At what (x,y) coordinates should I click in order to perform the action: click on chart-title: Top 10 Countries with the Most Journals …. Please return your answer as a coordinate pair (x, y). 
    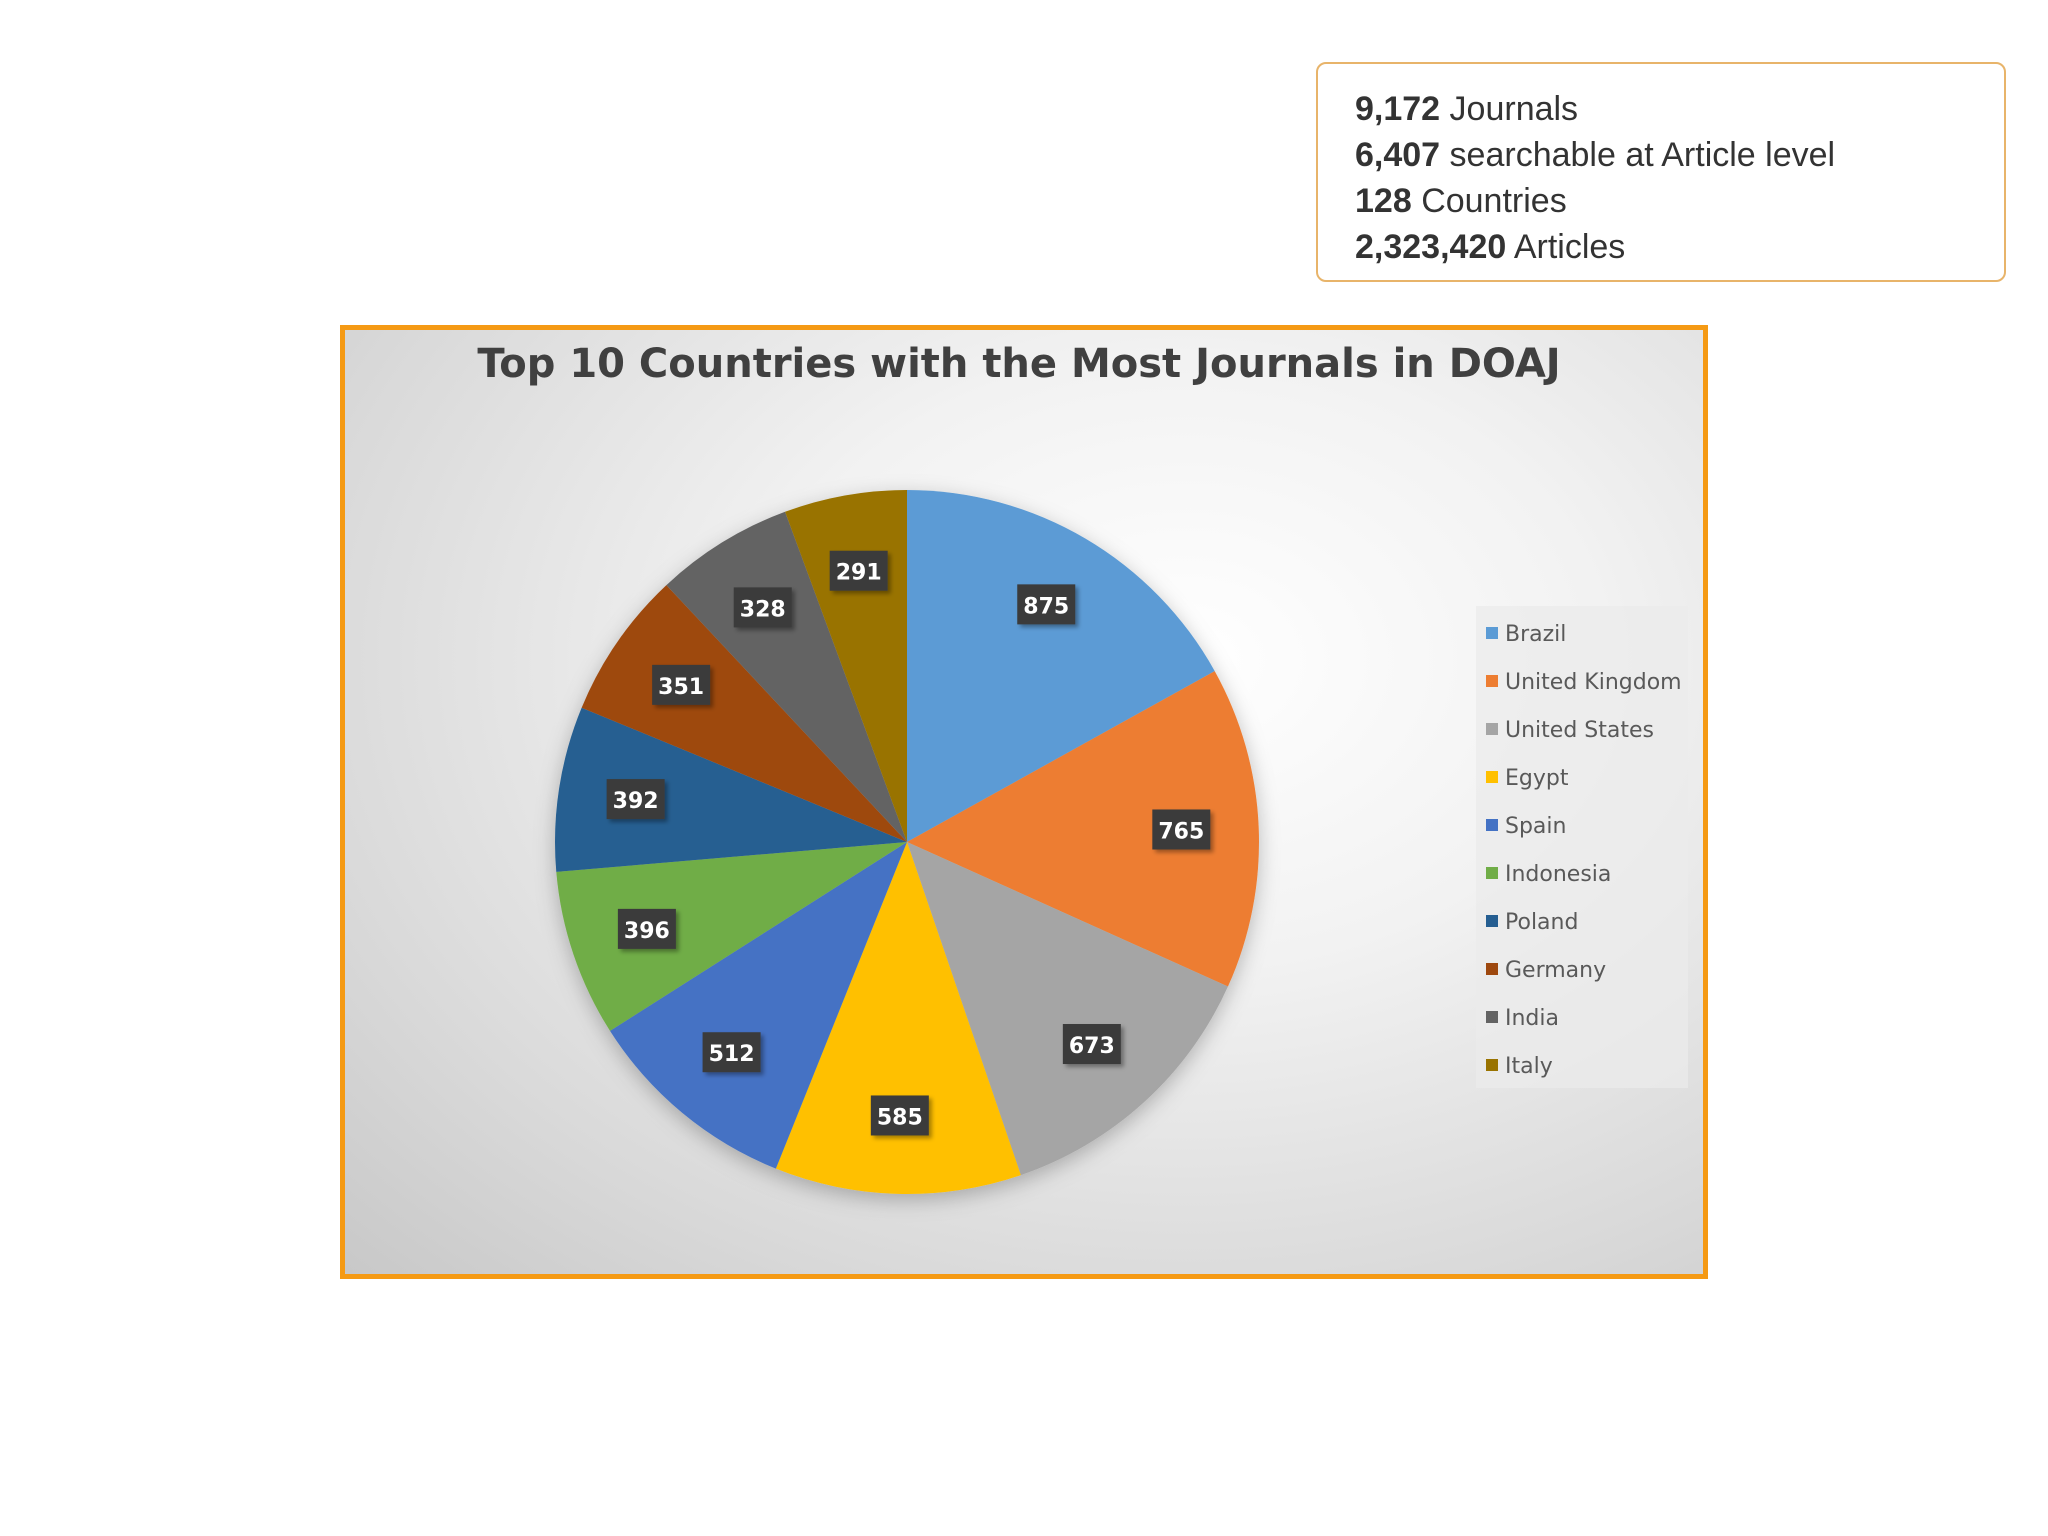
    Looking at the image, I should click on (1018, 364).